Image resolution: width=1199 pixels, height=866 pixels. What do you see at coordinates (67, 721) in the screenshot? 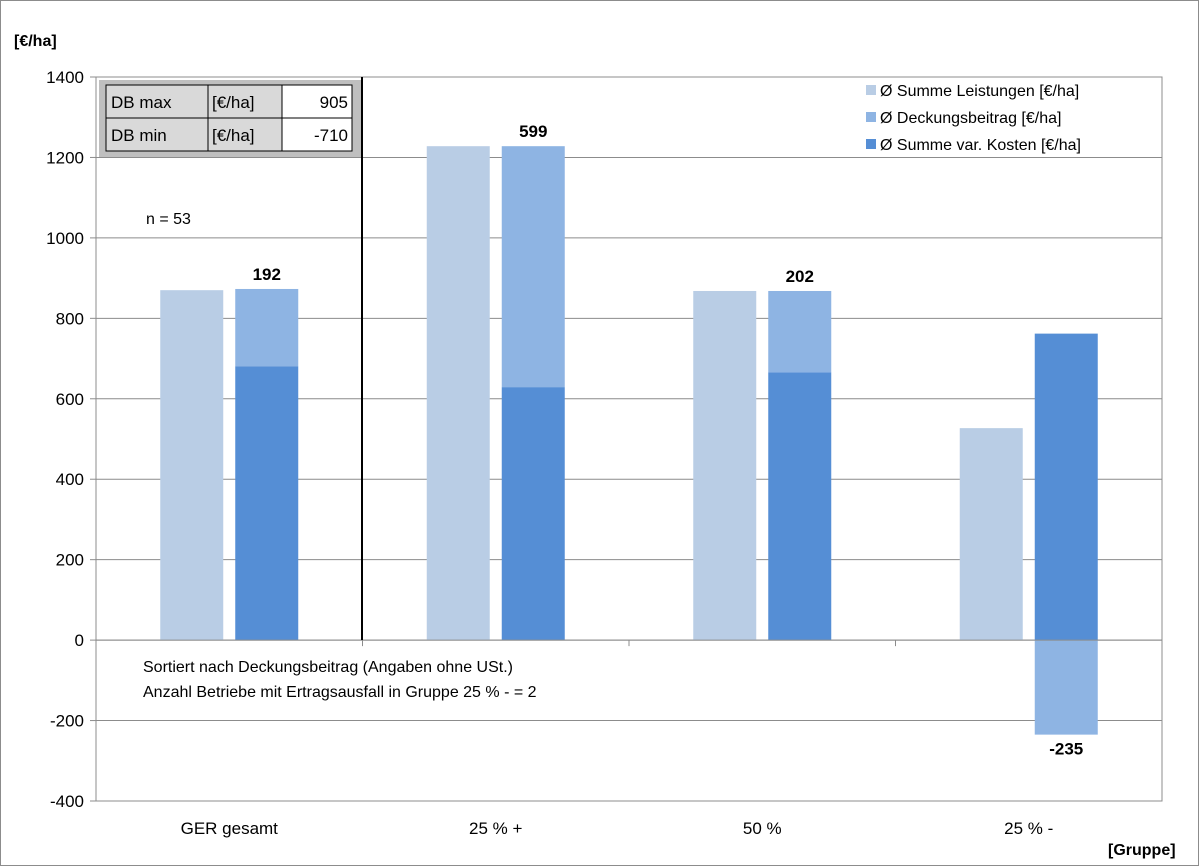
I see `y-tick-label: -200` at bounding box center [67, 721].